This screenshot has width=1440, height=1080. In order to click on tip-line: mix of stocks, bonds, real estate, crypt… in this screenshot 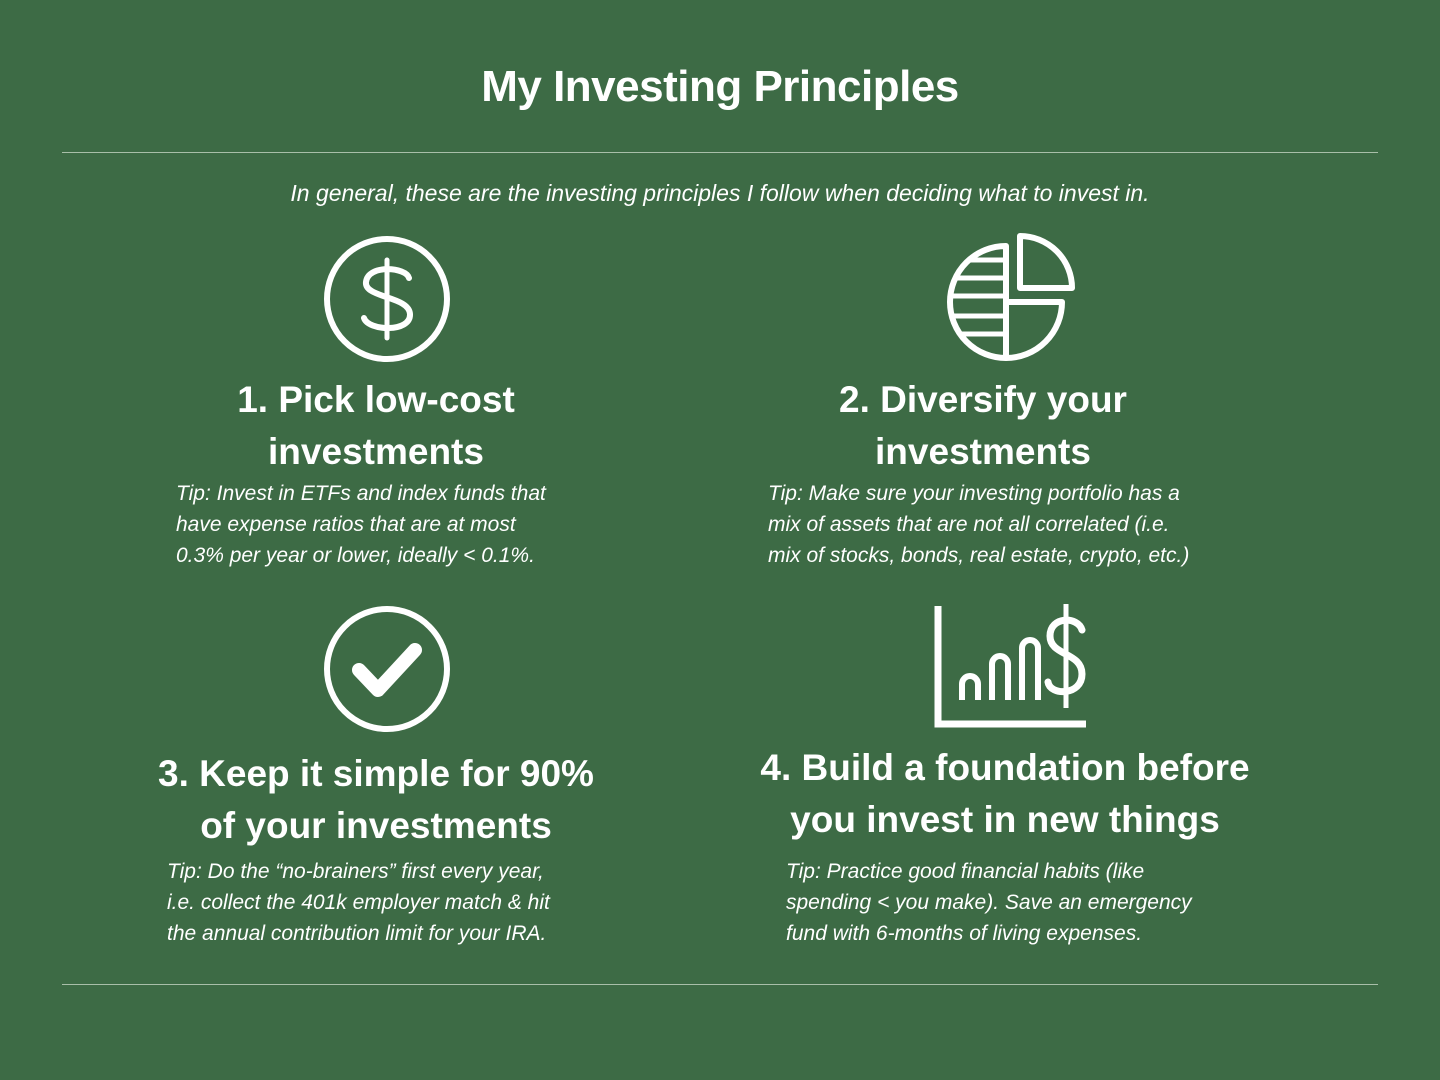, I will do `click(979, 555)`.